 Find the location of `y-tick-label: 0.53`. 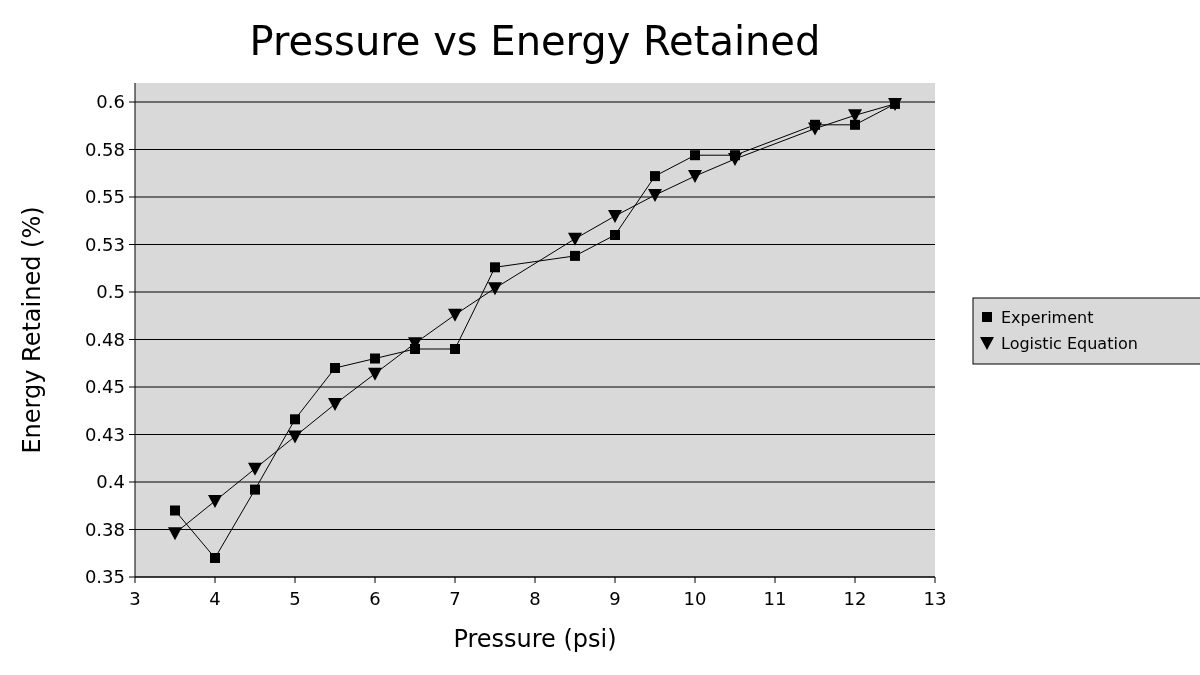

y-tick-label: 0.53 is located at coordinates (104, 244).